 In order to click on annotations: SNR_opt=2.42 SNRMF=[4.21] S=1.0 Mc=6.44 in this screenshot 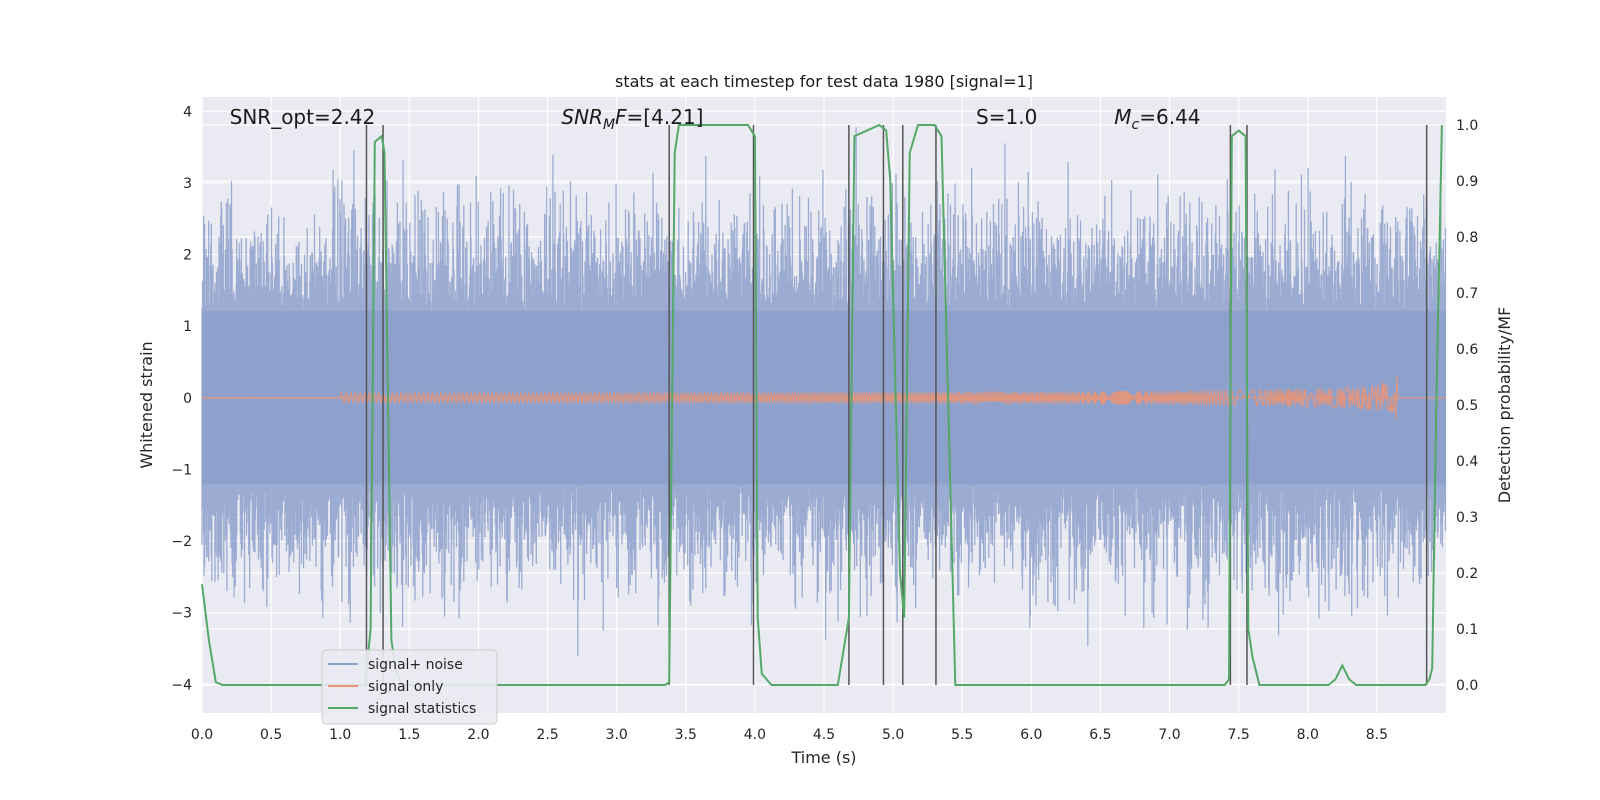, I will do `click(715, 119)`.